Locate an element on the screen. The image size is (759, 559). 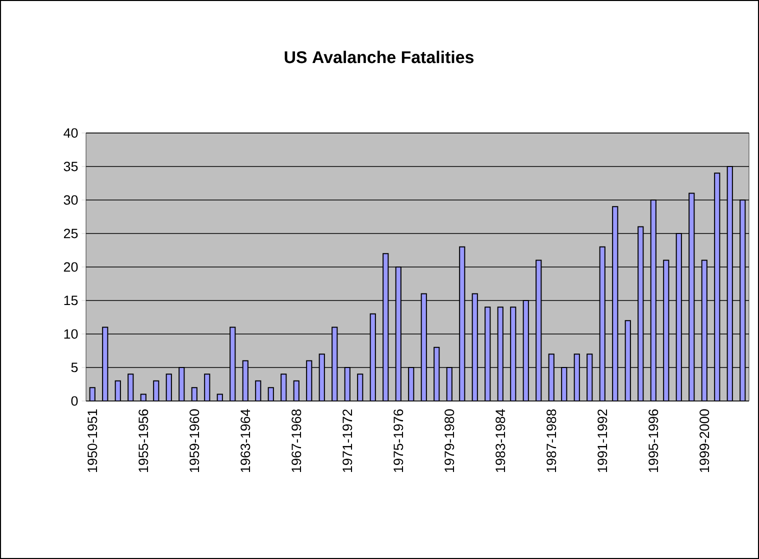
x-tick-label: 1987-1988 is located at coordinates (551, 440).